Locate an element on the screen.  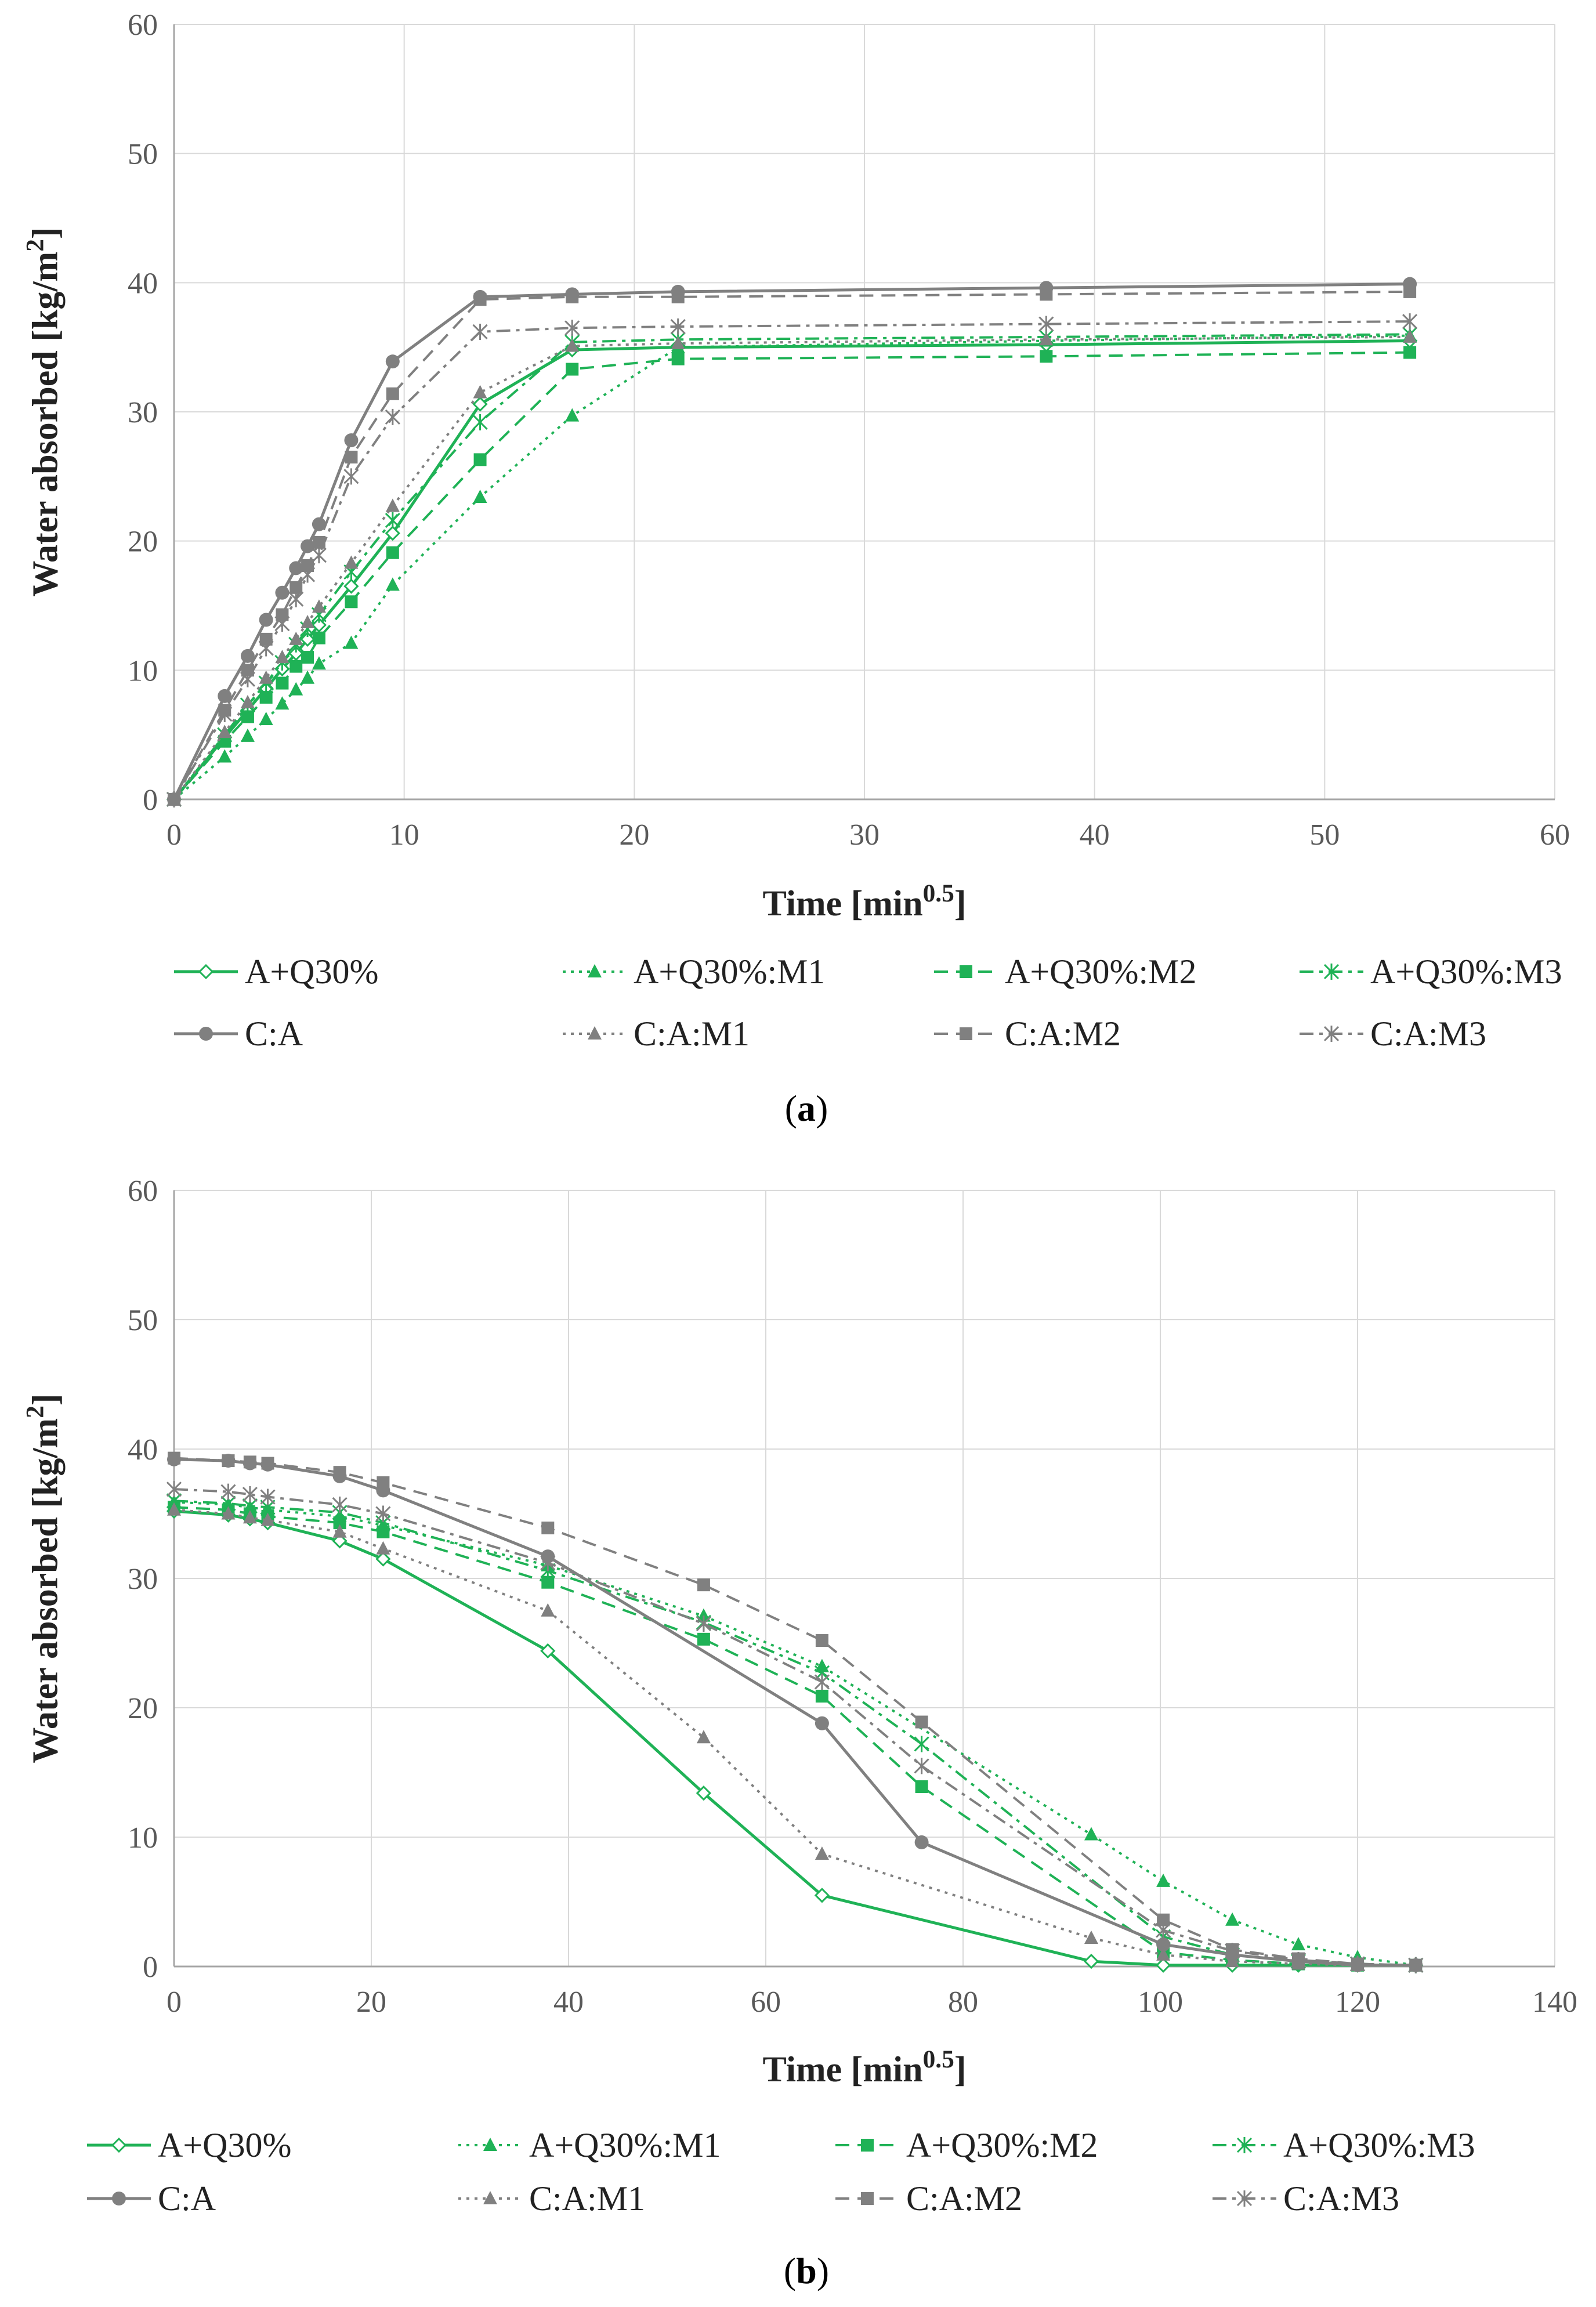
x-tick-label: 20 is located at coordinates (634, 836).